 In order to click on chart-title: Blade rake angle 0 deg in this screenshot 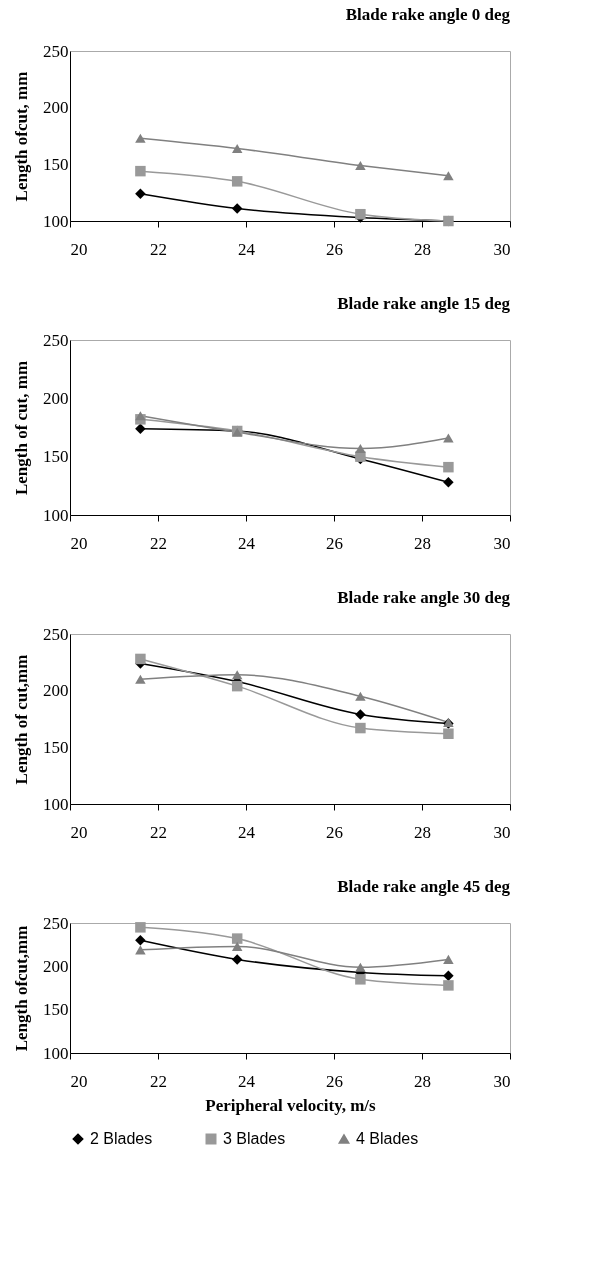, I will do `click(428, 14)`.